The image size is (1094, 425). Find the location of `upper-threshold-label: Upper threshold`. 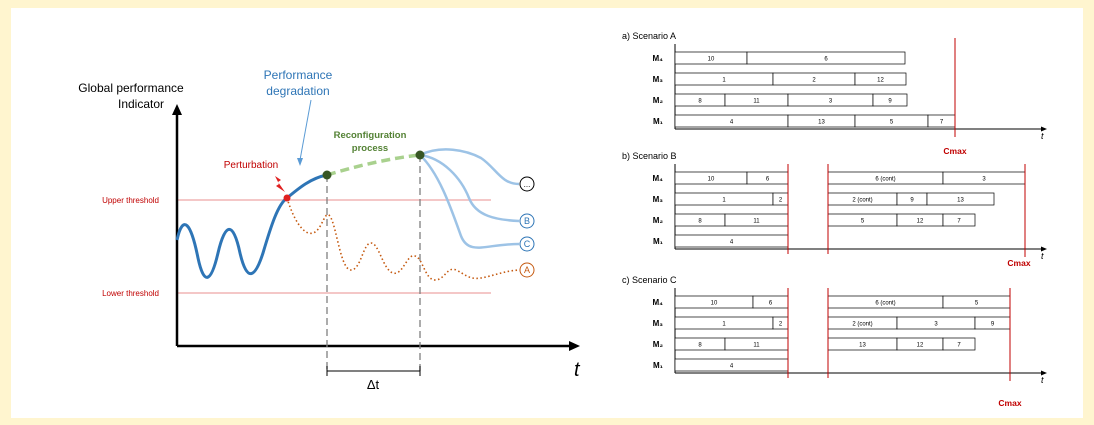

upper-threshold-label: Upper threshold is located at coordinates (130, 200).